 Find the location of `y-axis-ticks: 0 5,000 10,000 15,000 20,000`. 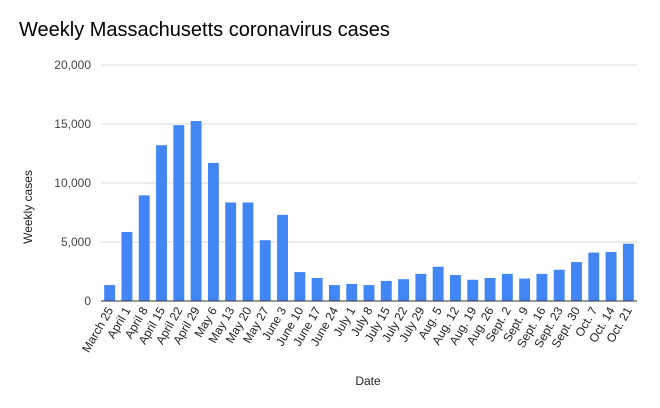

y-axis-ticks: 0 5,000 10,000 15,000 20,000 is located at coordinates (72, 183).